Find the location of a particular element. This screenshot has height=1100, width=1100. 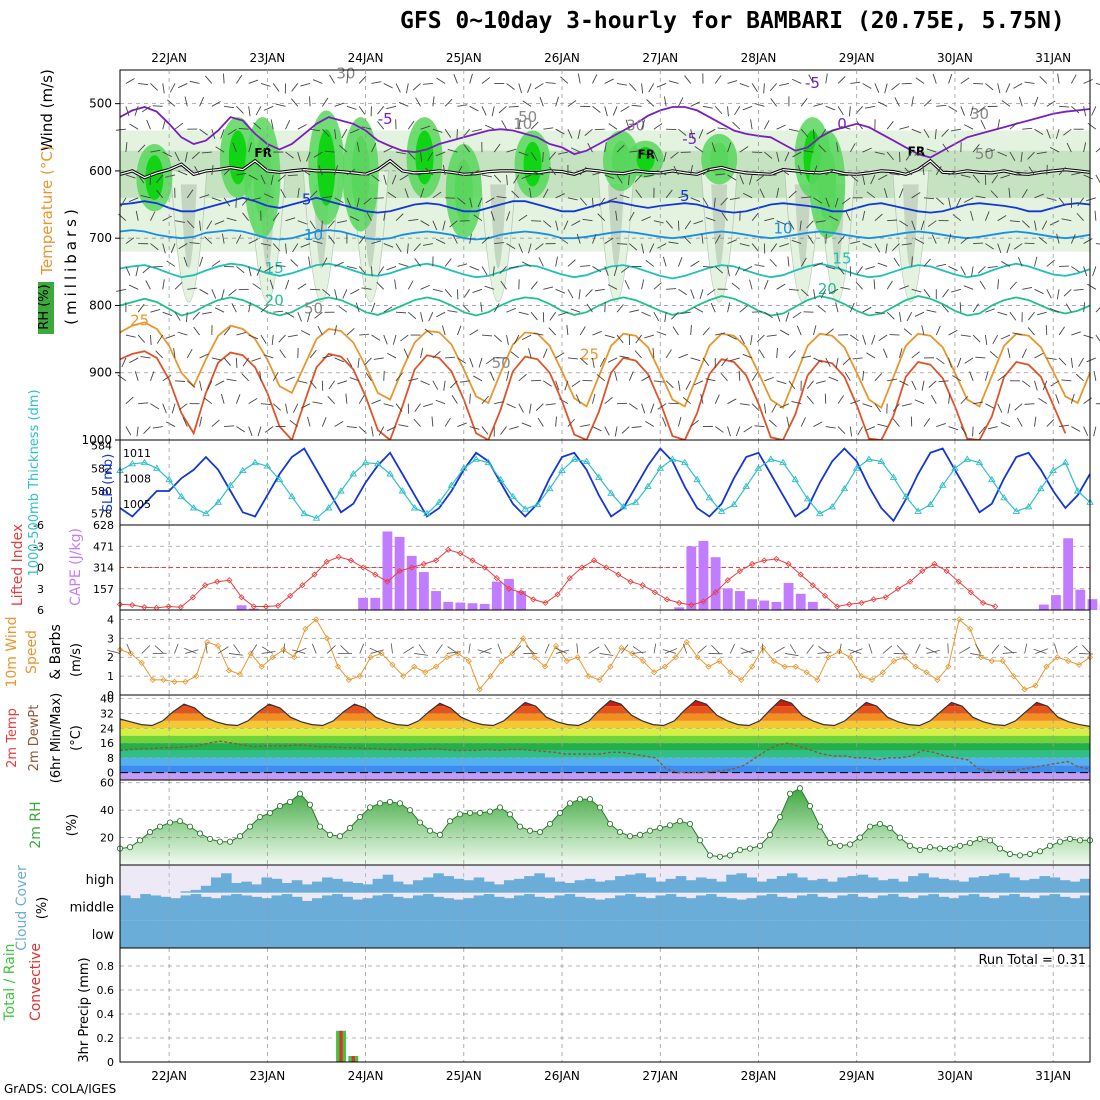

slp-tick-label: 1005 is located at coordinates (137, 504).